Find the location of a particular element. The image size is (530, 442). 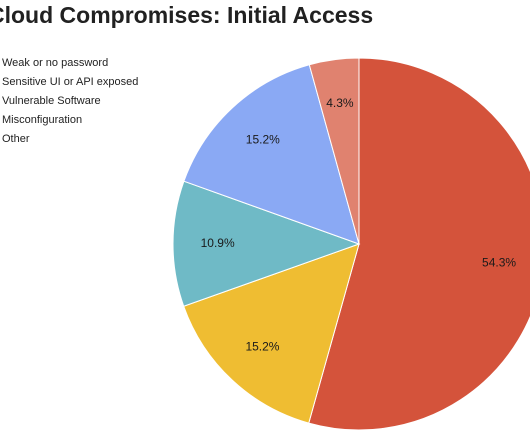

legend-item-other: Other is located at coordinates (69, 139).